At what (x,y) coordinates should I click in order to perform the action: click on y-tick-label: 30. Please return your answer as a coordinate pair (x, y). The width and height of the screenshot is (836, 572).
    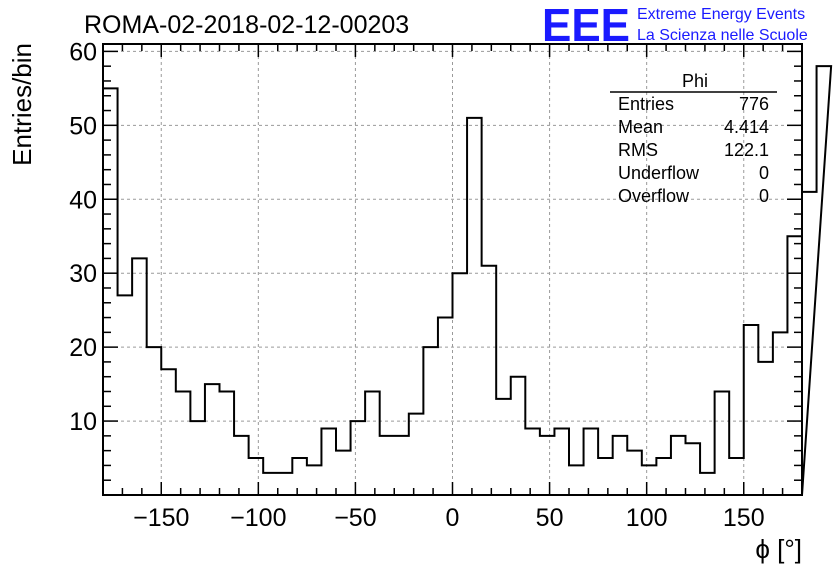
    Looking at the image, I should click on (83, 274).